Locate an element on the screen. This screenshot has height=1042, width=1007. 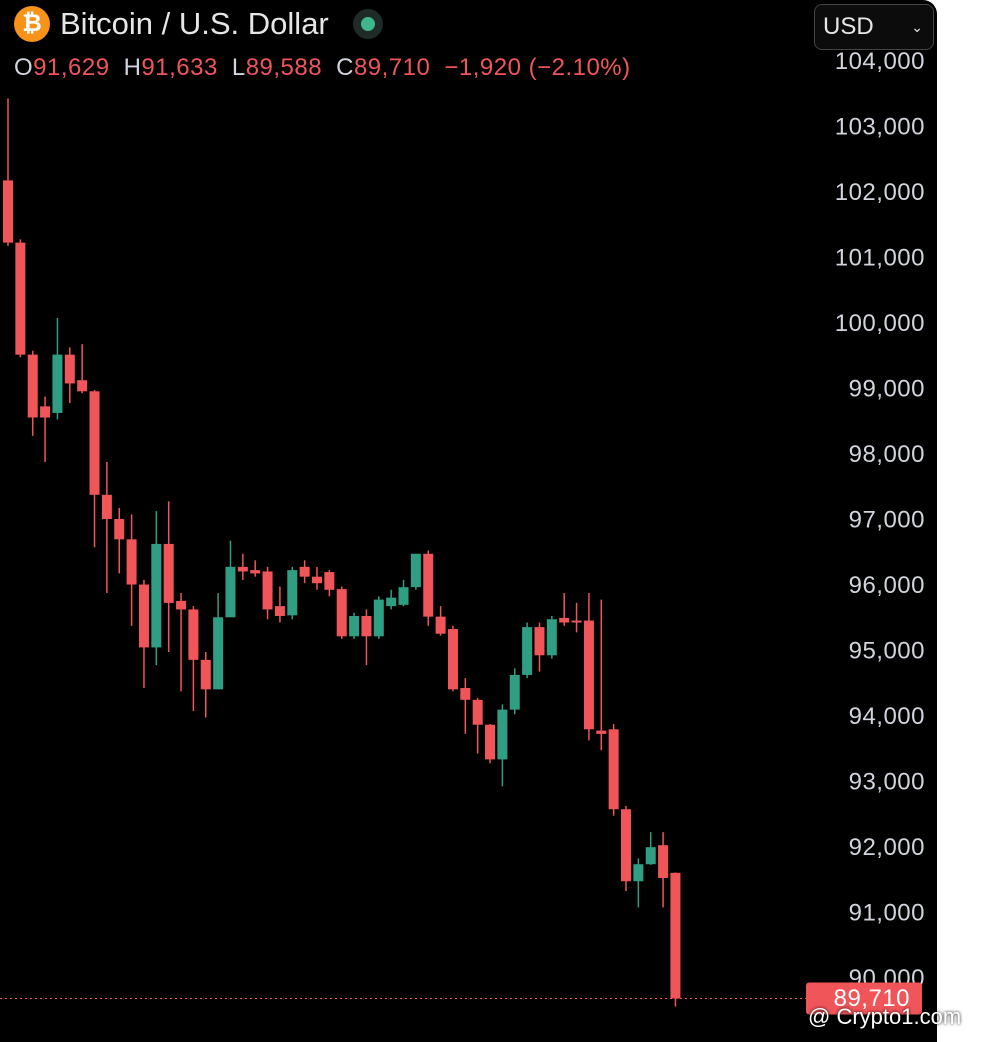
y-tick-label: 98,000 is located at coordinates (887, 454).